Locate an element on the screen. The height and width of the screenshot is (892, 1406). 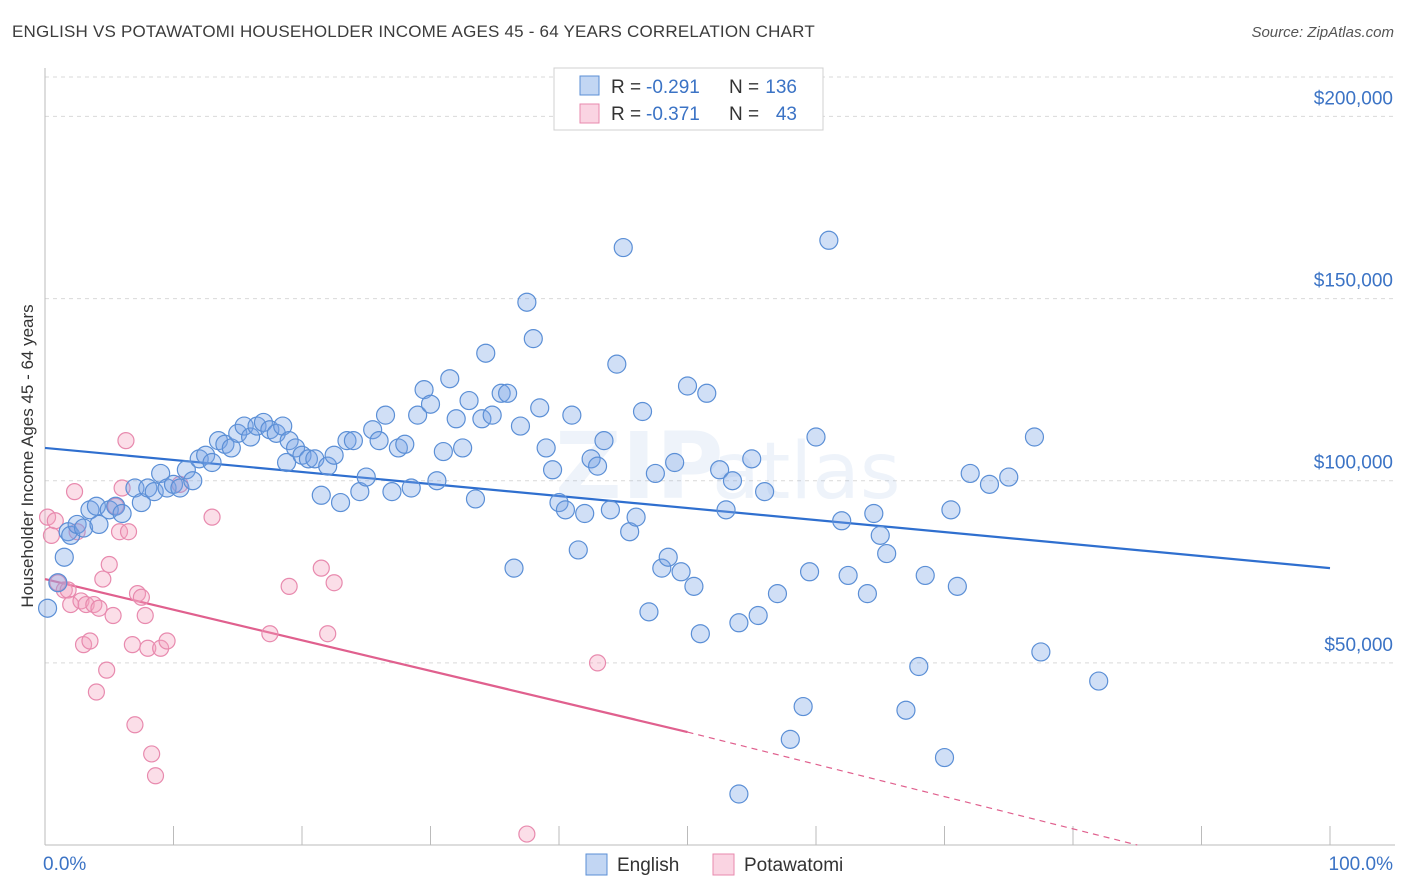
stats-potawatomi-n-label: N = is located at coordinates (744, 114).